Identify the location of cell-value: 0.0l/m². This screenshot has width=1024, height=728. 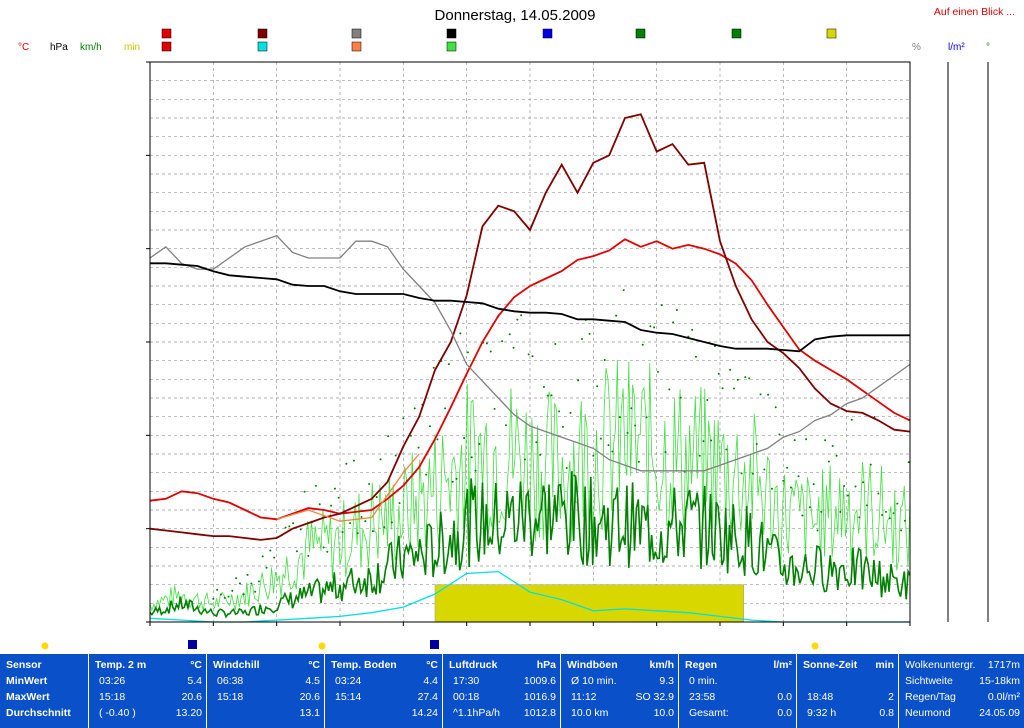
(1003, 697).